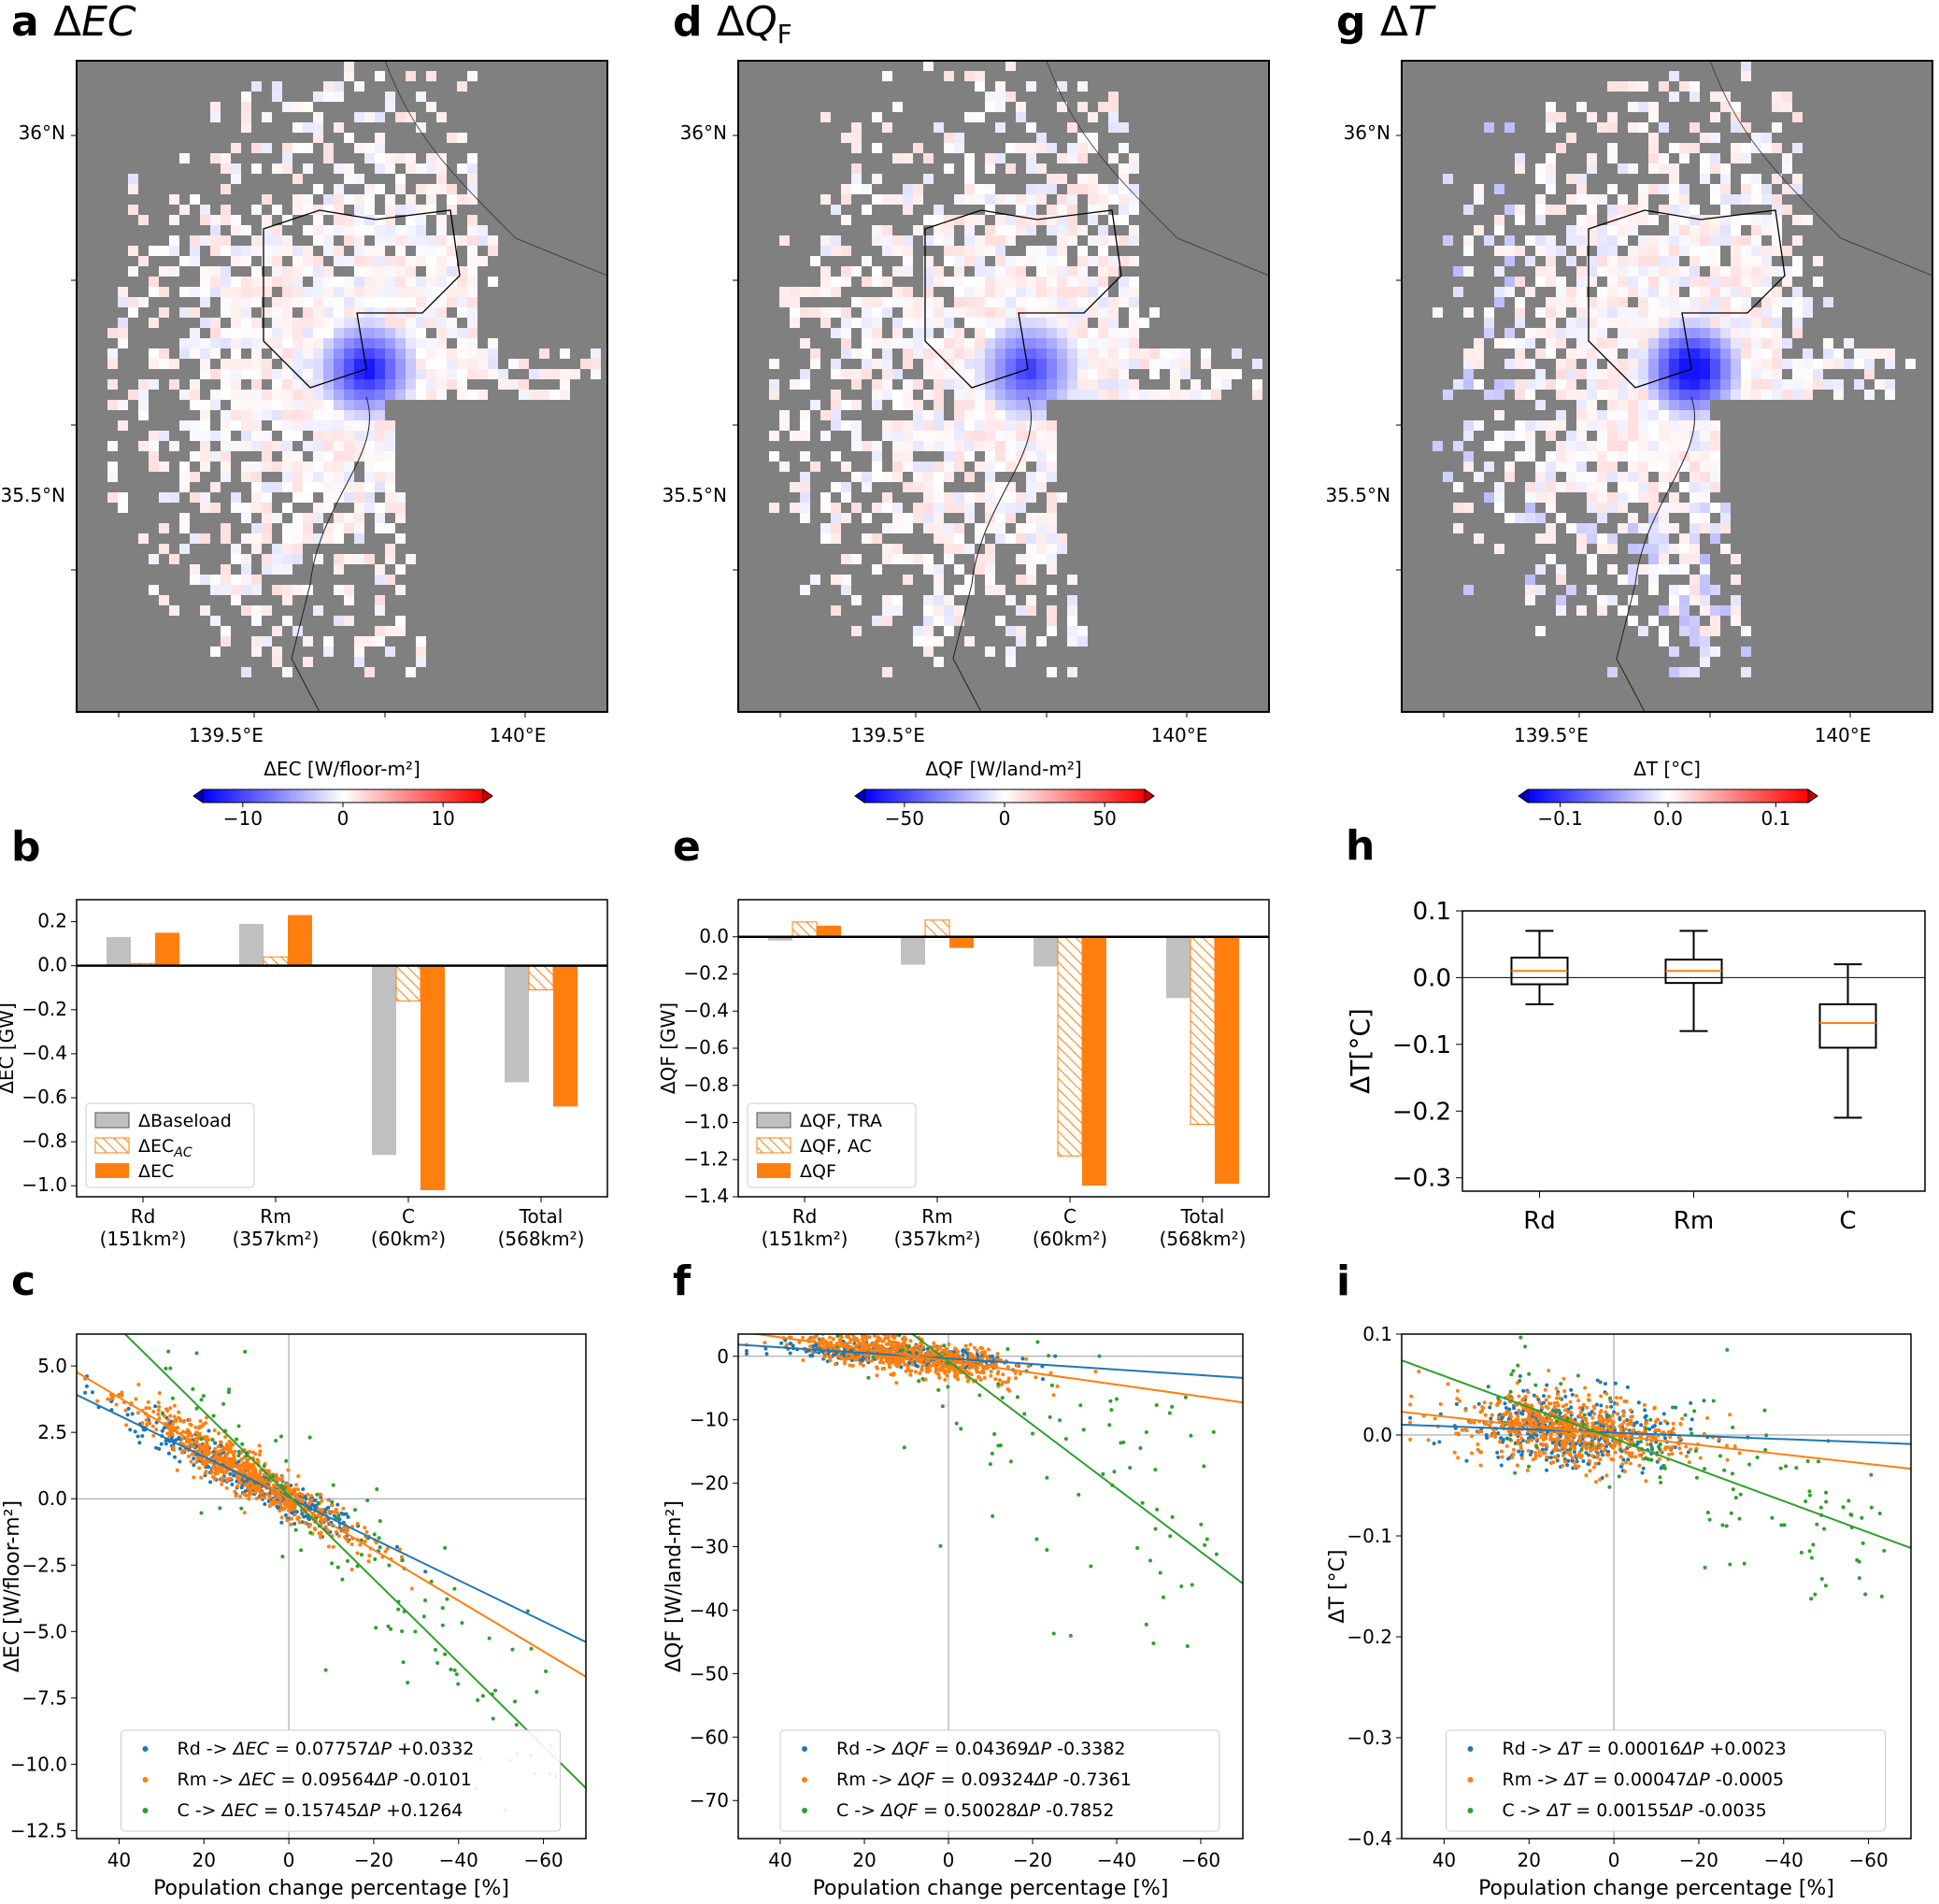  What do you see at coordinates (1843, 735) in the screenshot?
I see `lon-label: 140°E` at bounding box center [1843, 735].